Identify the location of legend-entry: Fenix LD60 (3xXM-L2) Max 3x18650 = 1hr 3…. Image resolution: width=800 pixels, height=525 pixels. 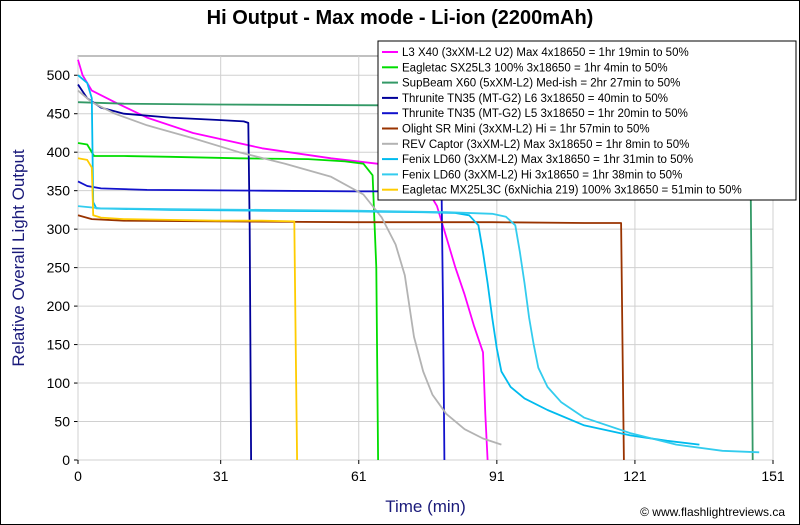
(547, 160).